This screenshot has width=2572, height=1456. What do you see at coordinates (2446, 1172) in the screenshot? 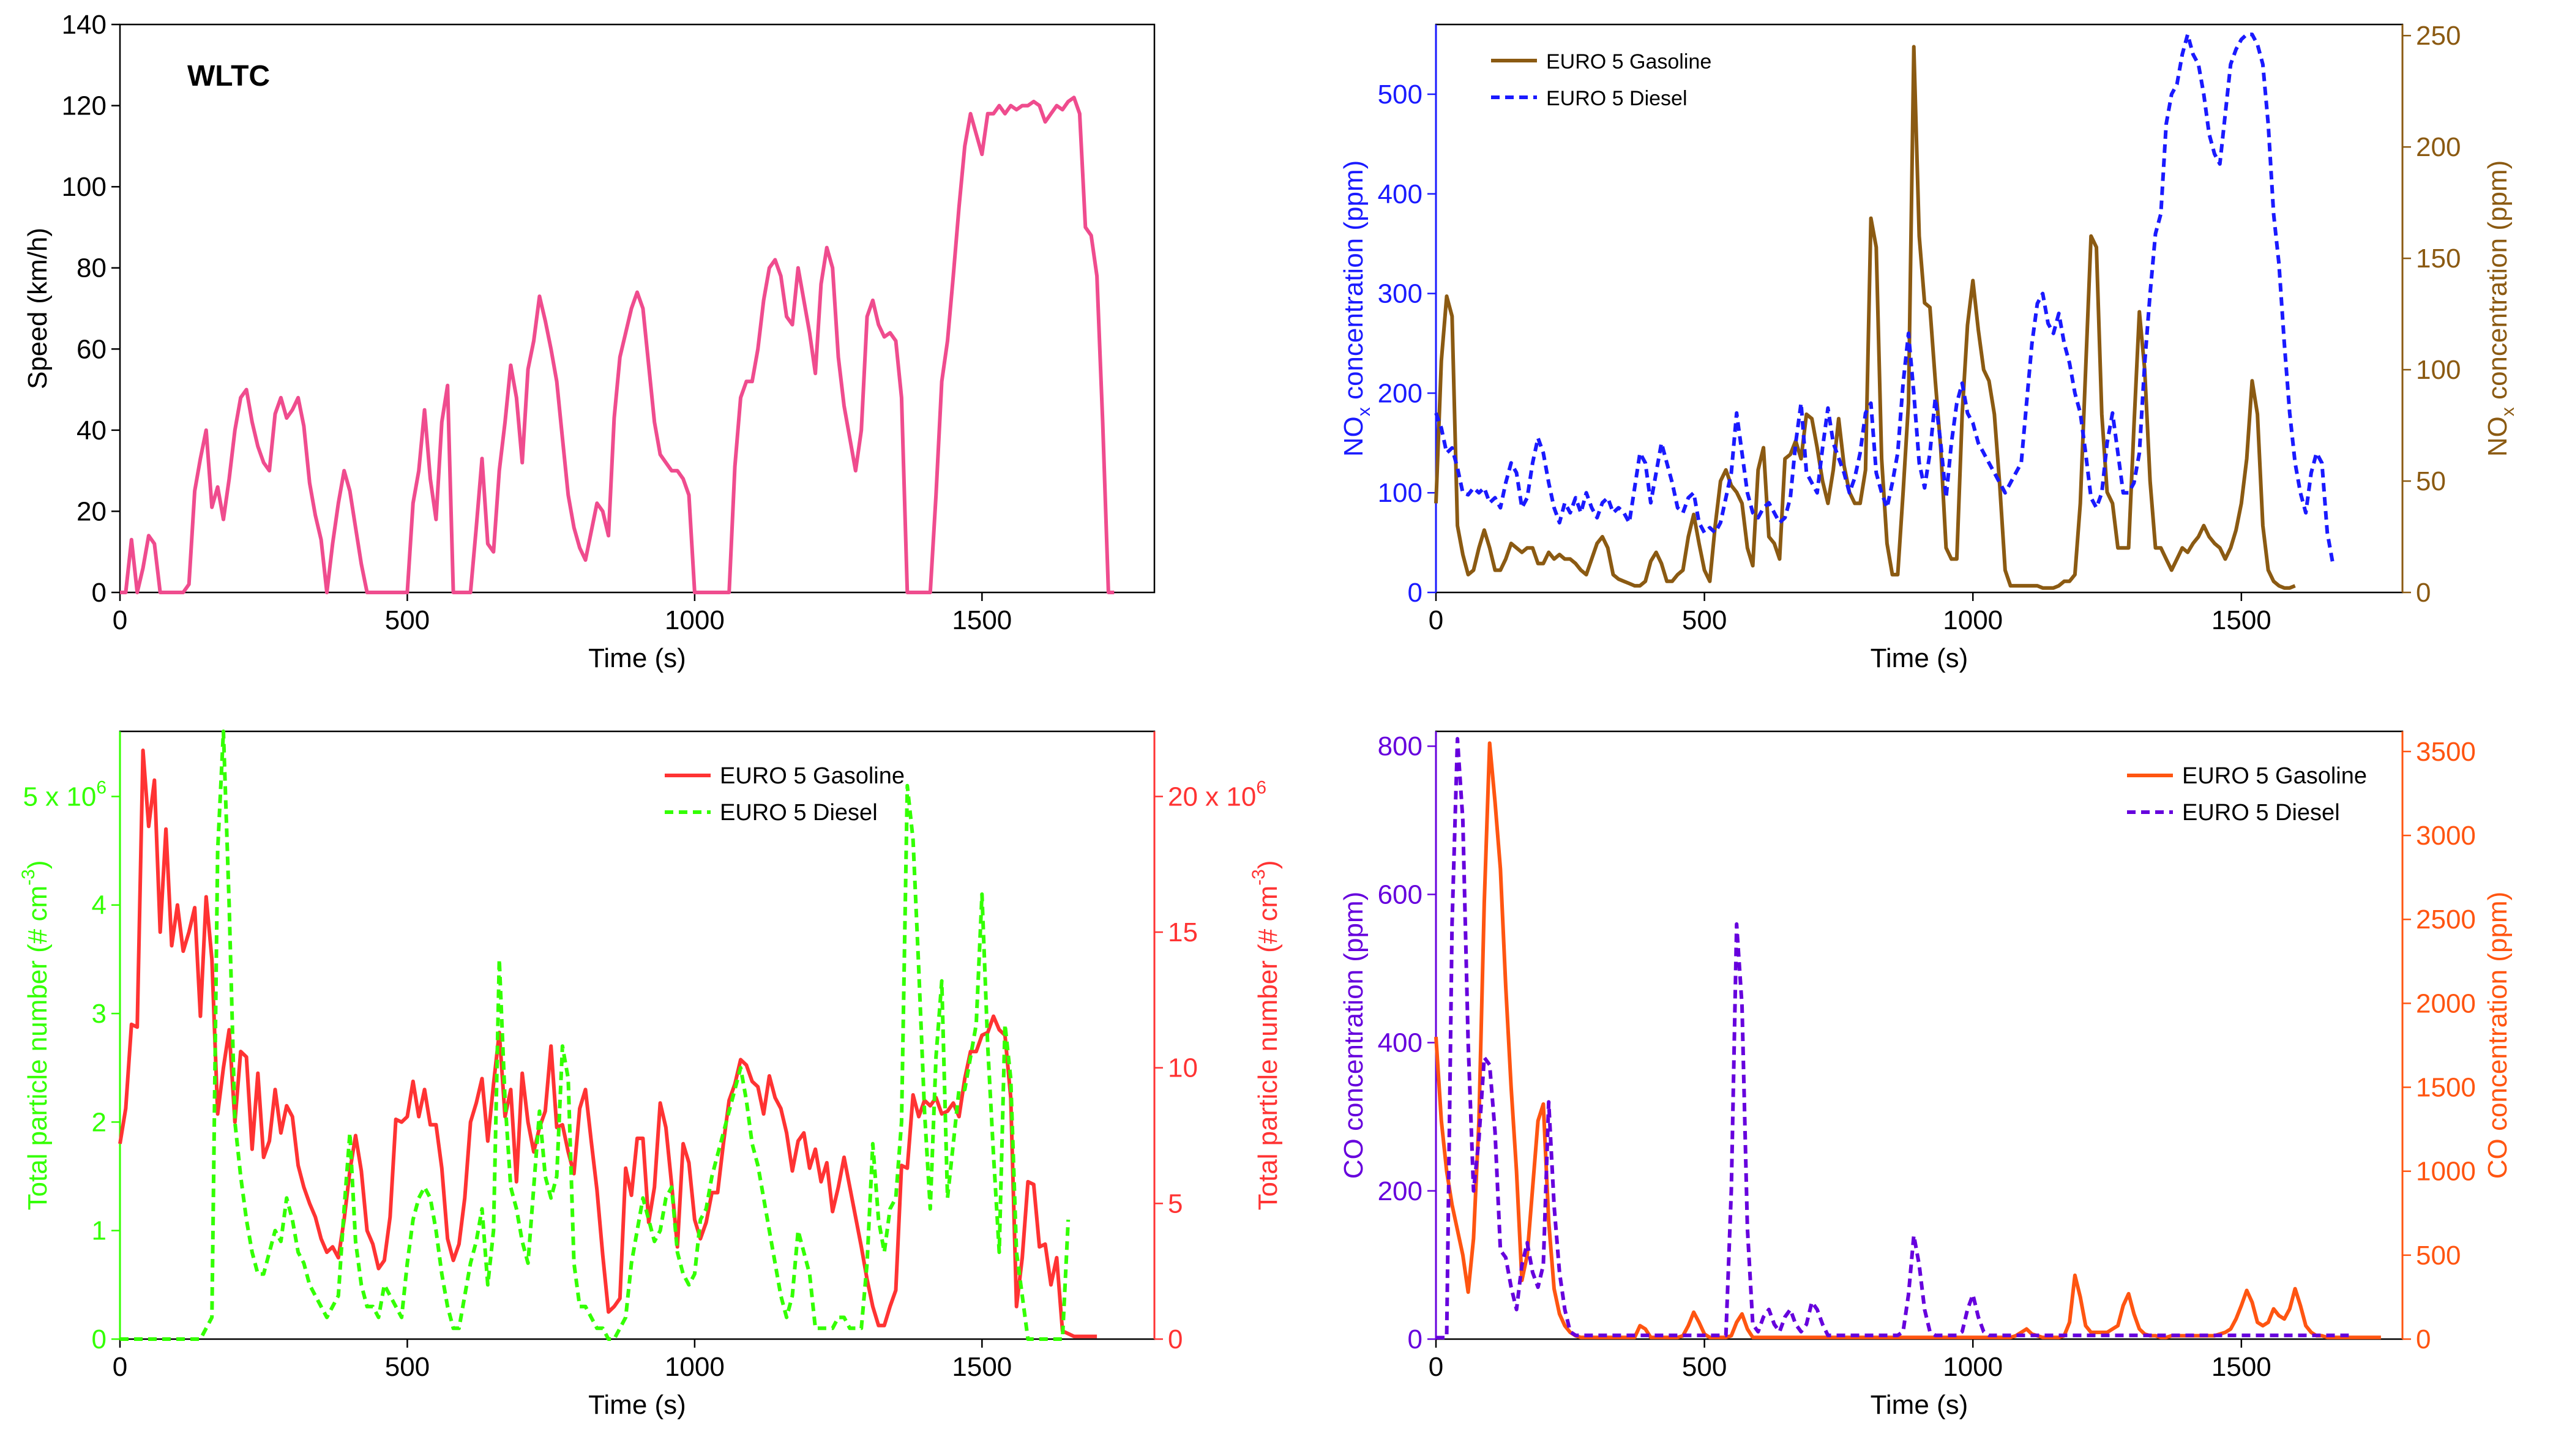
I see `y-right-tick-label: 1000` at bounding box center [2446, 1172].